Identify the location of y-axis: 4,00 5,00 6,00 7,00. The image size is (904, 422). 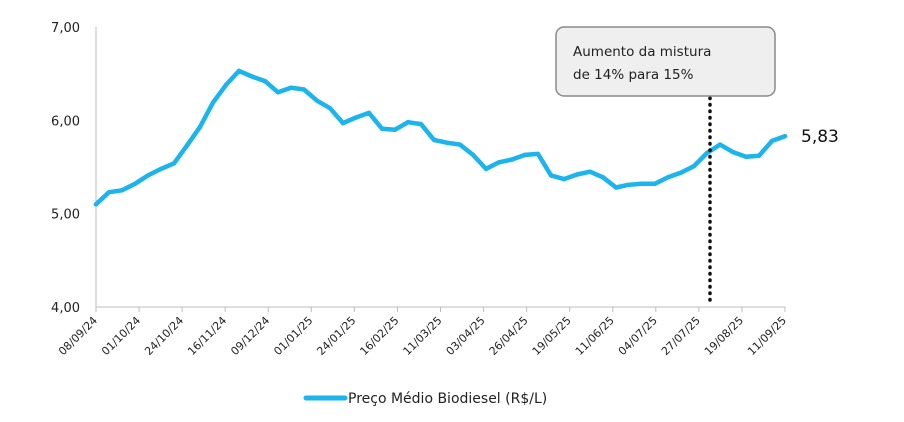
(74, 168).